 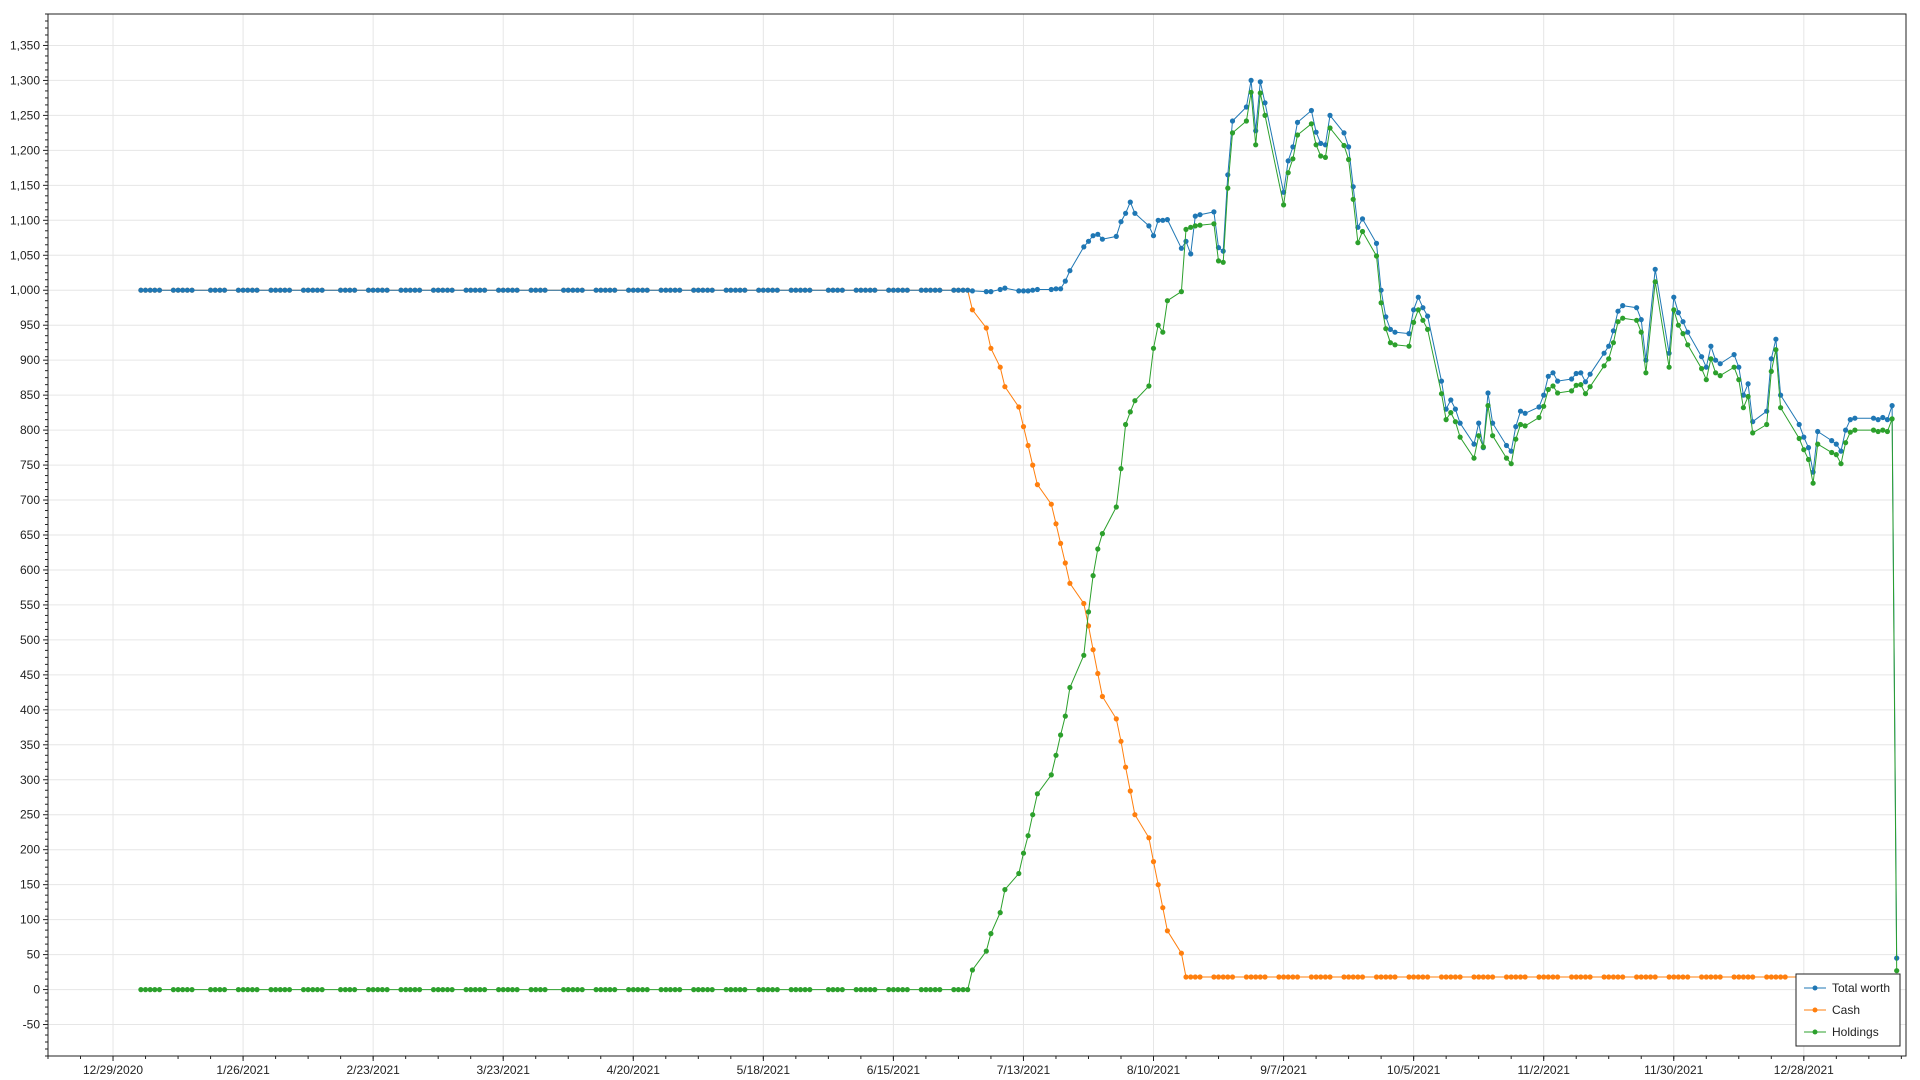 I want to click on y-tick-label: -50, so click(x=32, y=1025).